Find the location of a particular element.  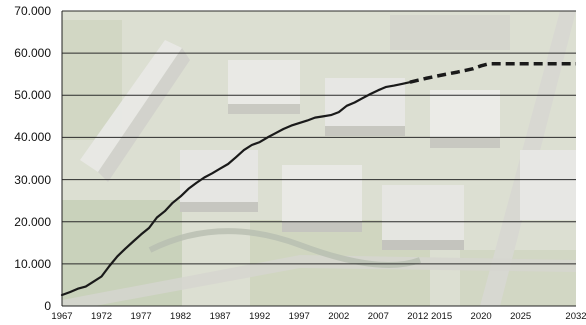

forecast-series-line is located at coordinates (492, 72).